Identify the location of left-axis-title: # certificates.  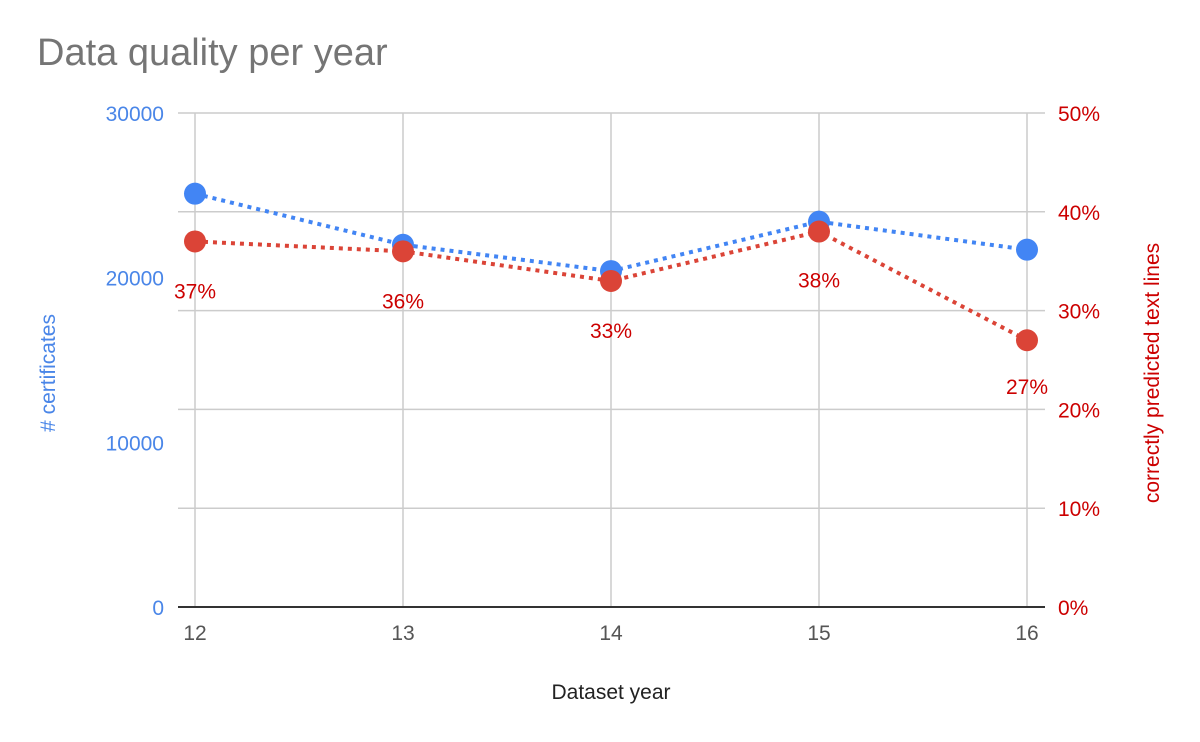
(48, 373).